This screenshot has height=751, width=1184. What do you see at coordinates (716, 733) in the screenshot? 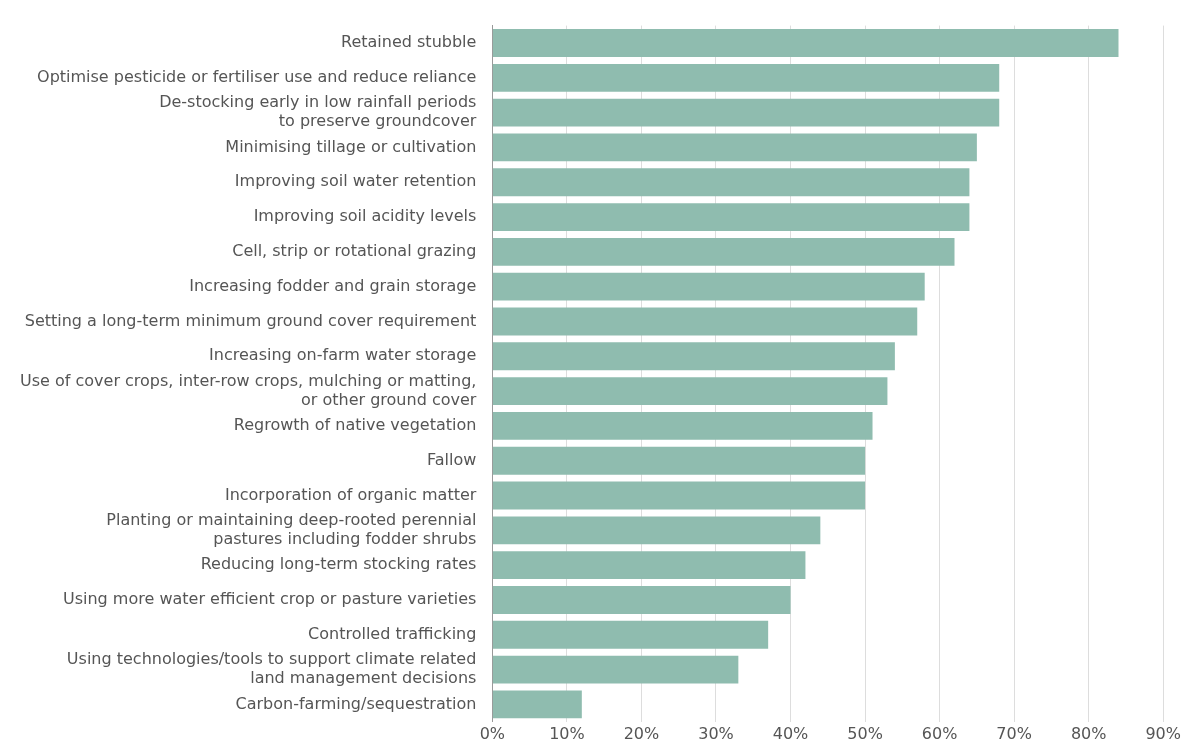
I see `x-tick-label: 30%` at bounding box center [716, 733].